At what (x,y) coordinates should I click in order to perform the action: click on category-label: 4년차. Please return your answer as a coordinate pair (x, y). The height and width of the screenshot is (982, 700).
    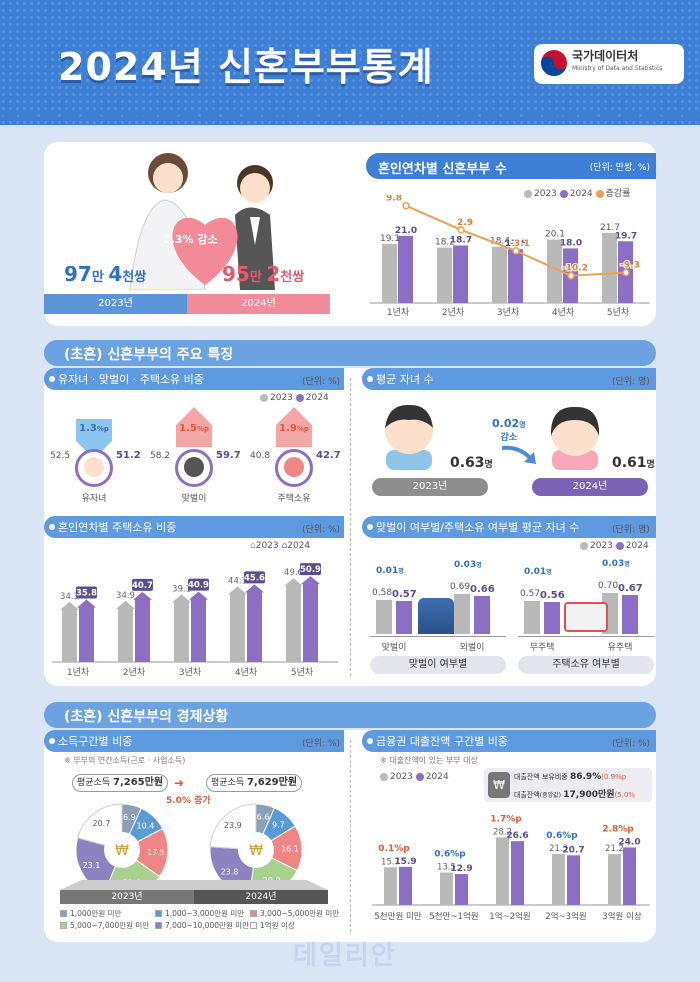
    Looking at the image, I should click on (563, 312).